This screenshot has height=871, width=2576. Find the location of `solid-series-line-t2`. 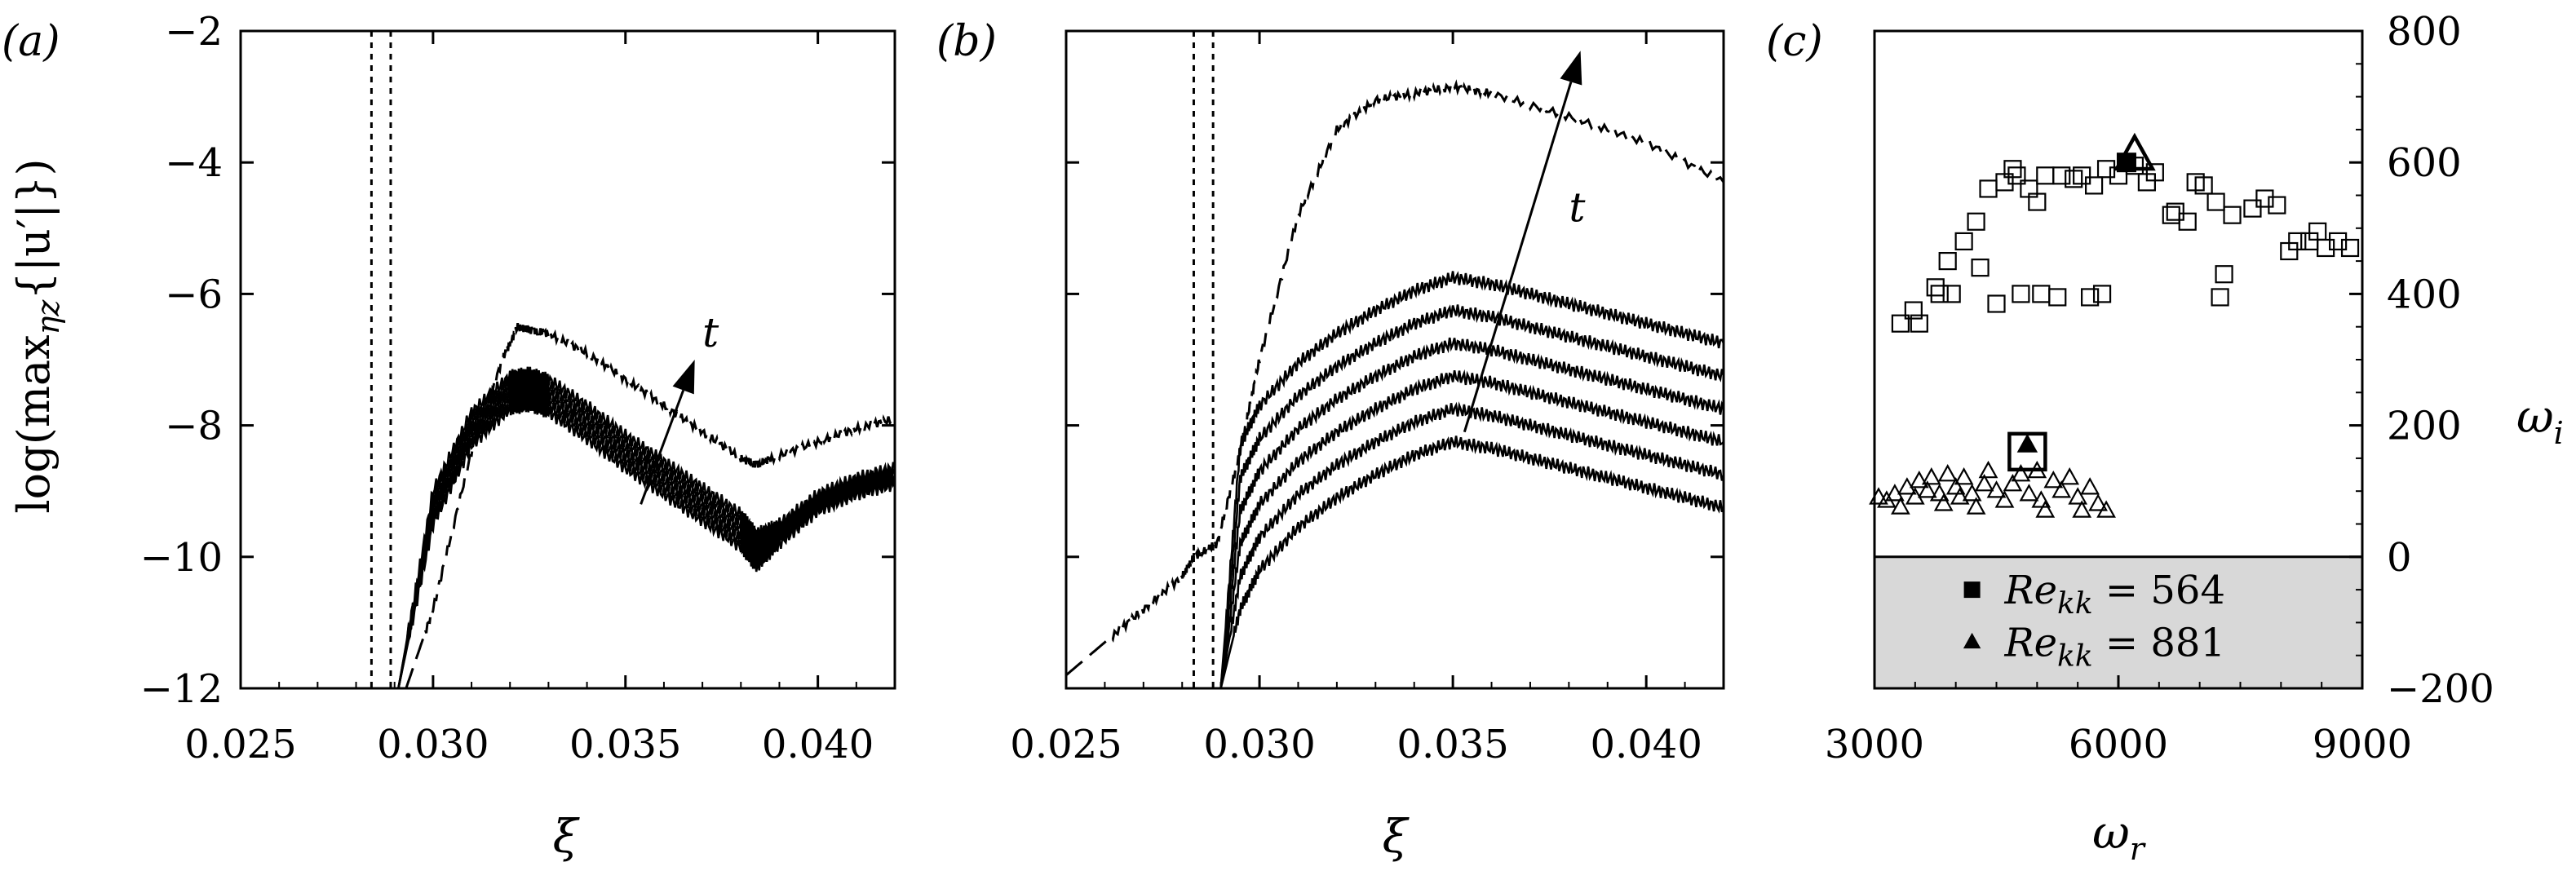

solid-series-line-t2 is located at coordinates (646, 540).